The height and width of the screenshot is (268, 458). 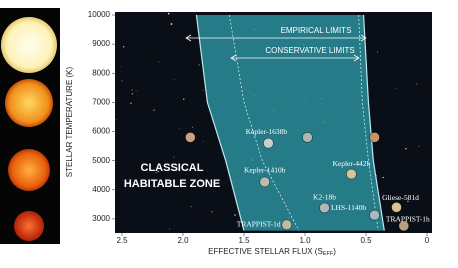 What do you see at coordinates (183, 240) in the screenshot?
I see `x-tick-label: 2.0` at bounding box center [183, 240].